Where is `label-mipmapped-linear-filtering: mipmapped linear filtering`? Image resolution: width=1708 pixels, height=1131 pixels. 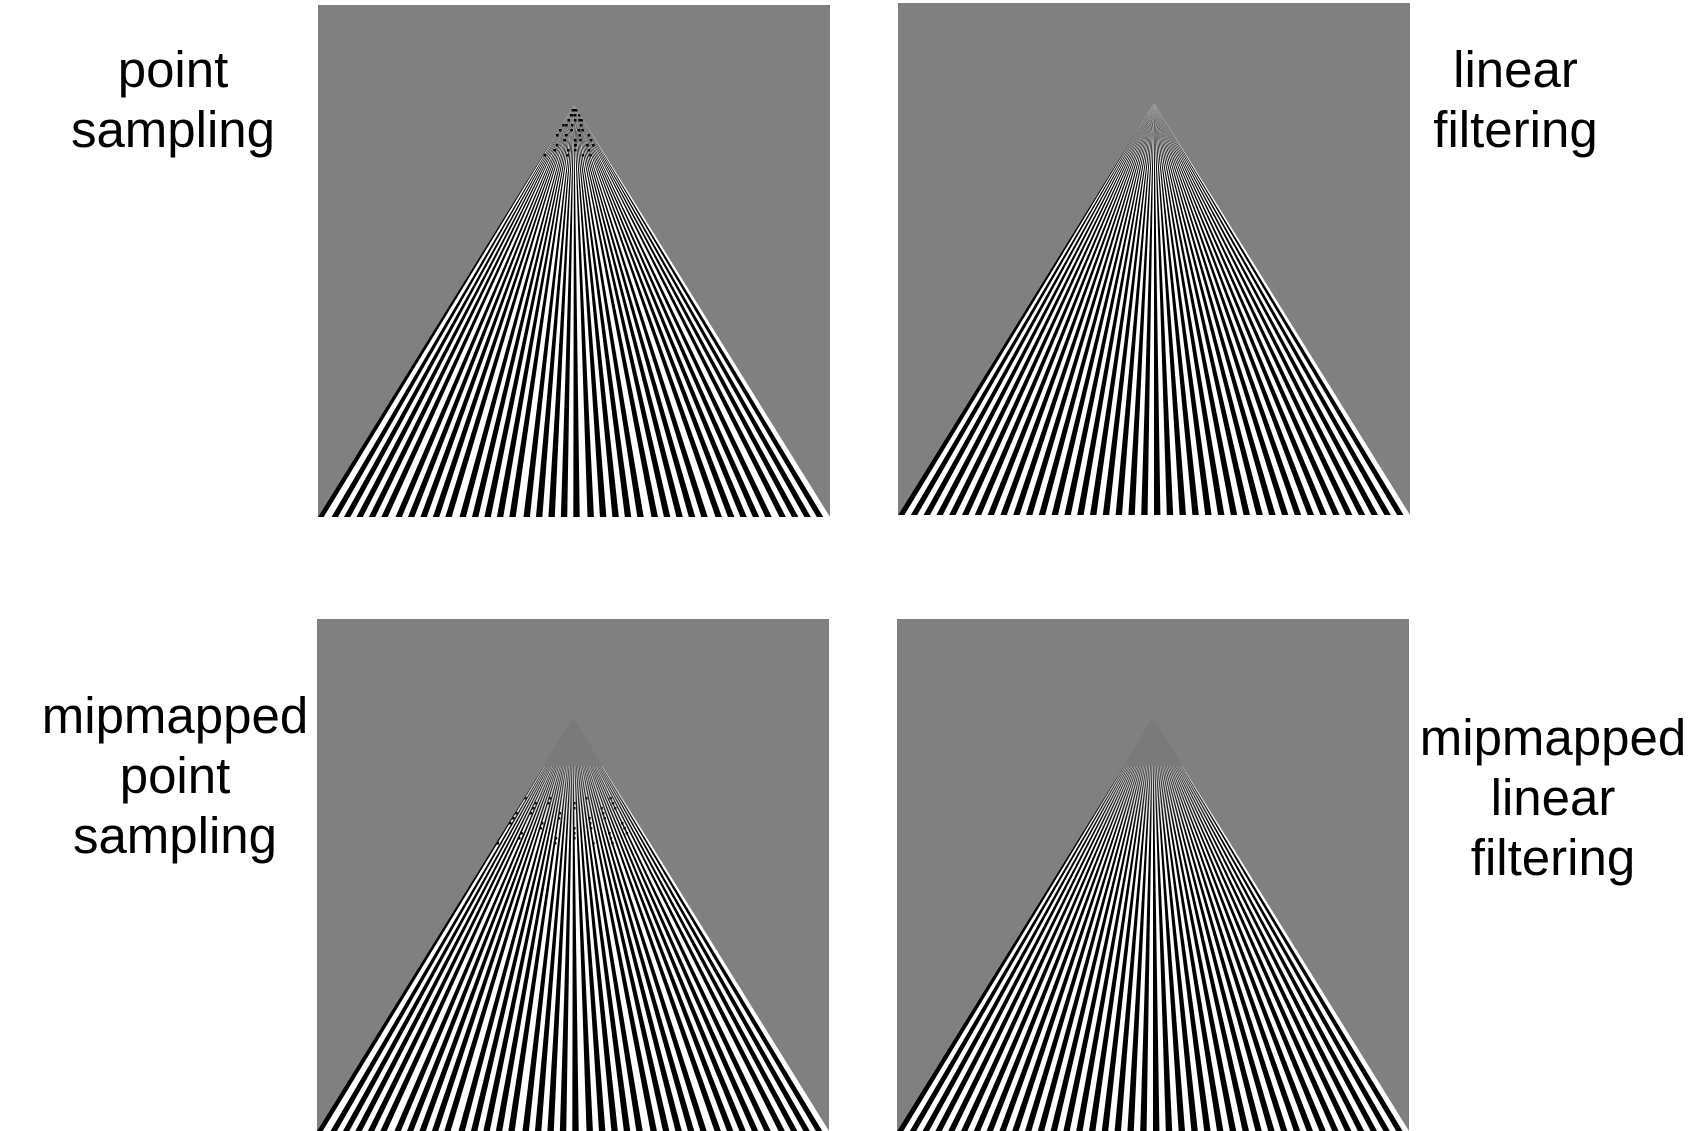
label-mipmapped-linear-filtering: mipmapped linear filtering is located at coordinates (1553, 798).